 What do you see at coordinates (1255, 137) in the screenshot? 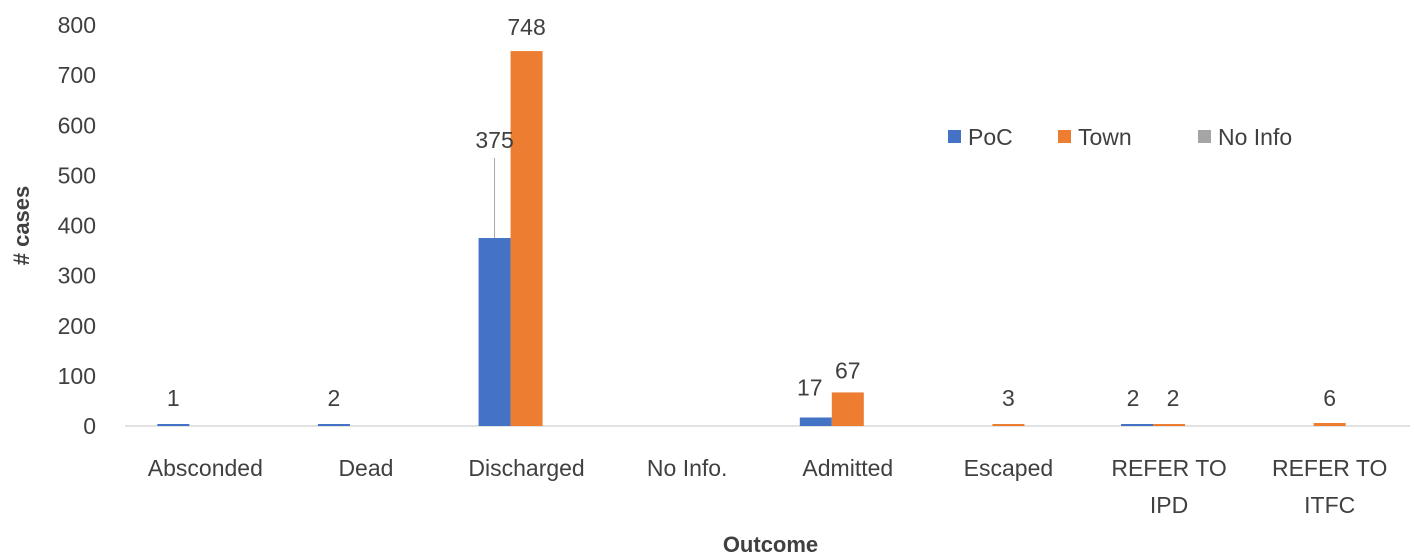
I see `legend-label: No Info` at bounding box center [1255, 137].